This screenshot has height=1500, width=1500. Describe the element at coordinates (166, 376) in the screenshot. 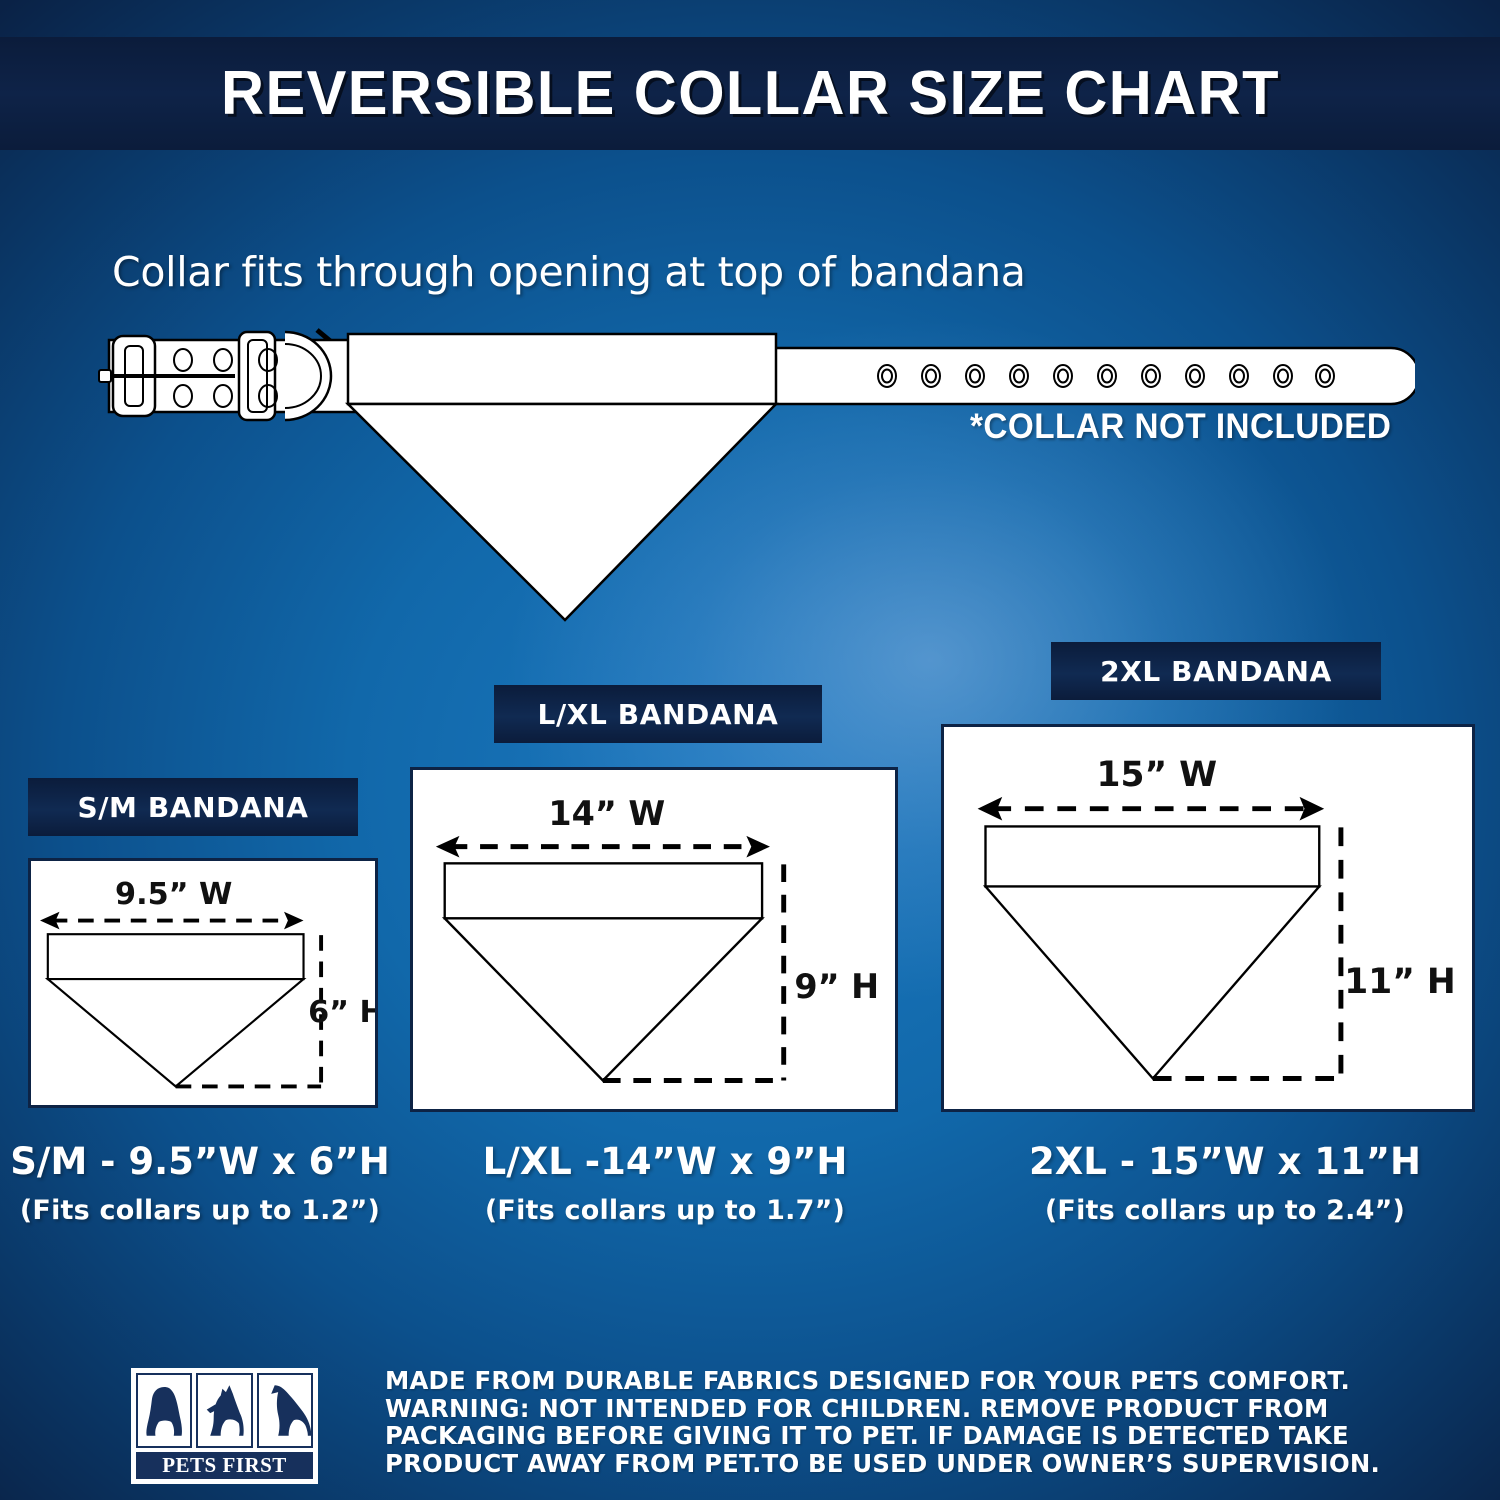

I see `buckle-icon` at that location.